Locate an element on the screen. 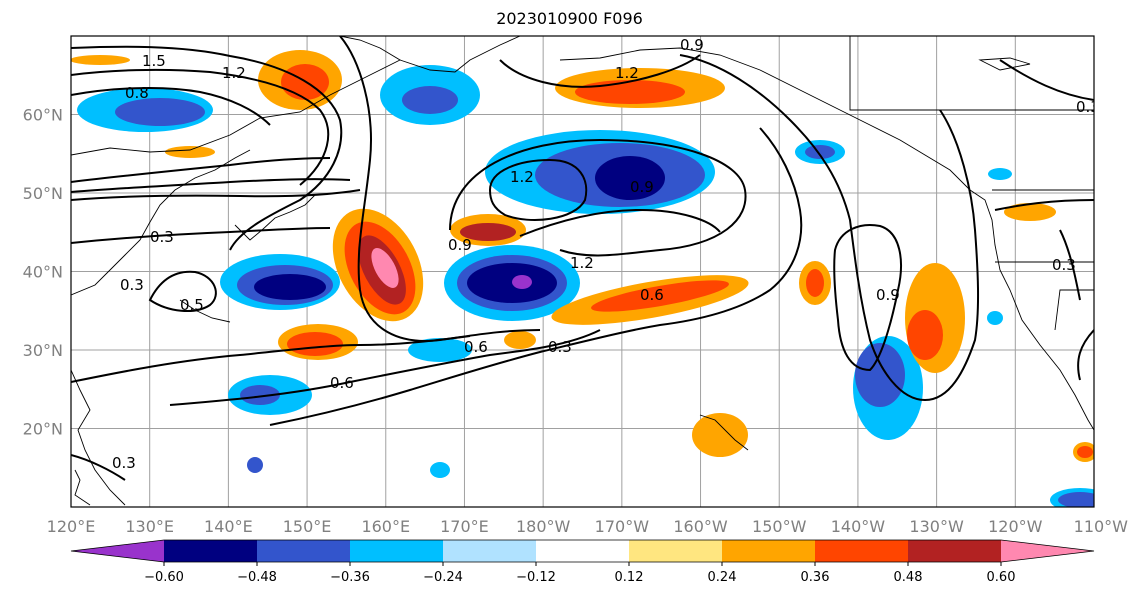 Image resolution: width=1139 pixels, height=601 pixels. lon-tick-label: 170°W is located at coordinates (622, 526).